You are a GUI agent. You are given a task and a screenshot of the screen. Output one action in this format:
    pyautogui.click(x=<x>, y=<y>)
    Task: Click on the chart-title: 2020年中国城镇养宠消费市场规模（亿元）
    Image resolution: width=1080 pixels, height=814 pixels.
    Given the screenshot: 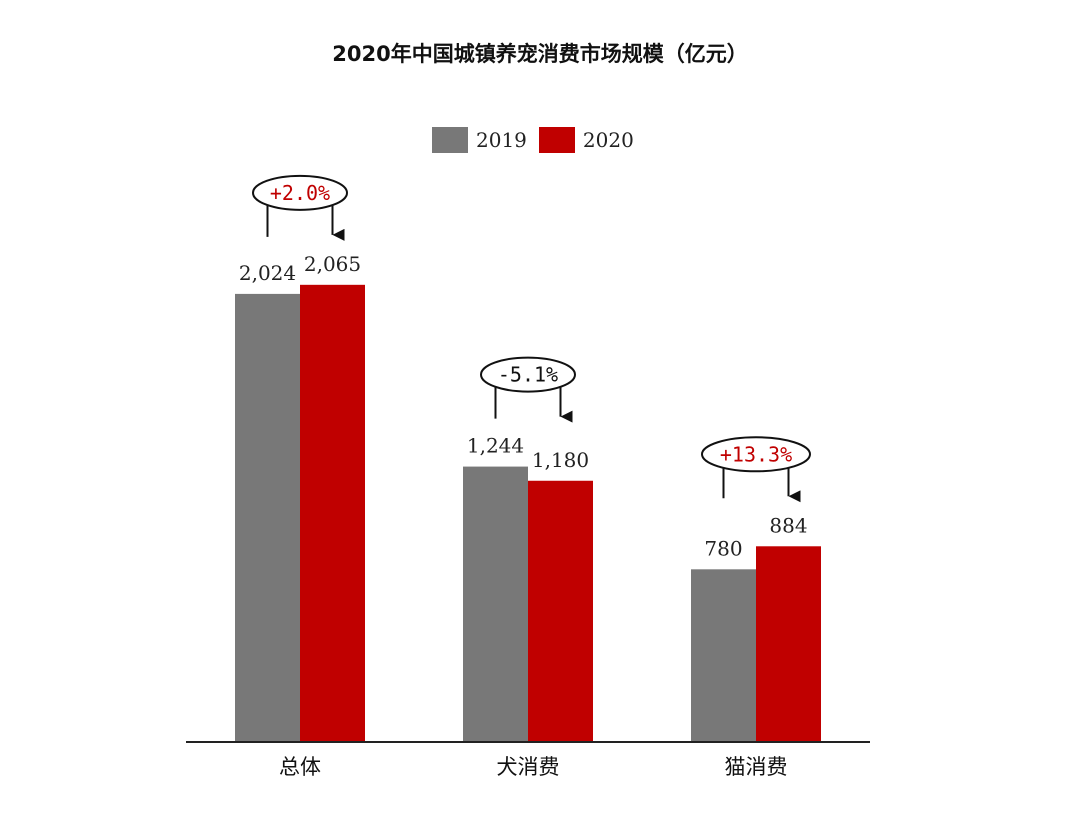 What is the action you would take?
    pyautogui.click(x=540, y=54)
    